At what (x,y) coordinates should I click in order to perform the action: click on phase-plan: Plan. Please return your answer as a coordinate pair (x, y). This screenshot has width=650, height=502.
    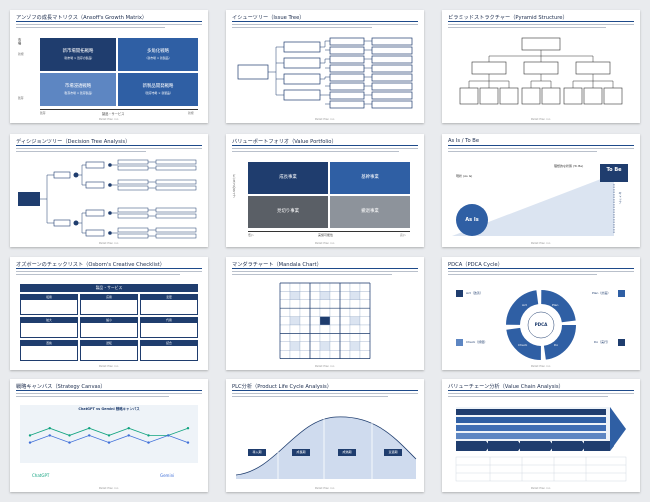
    Looking at the image, I should click on (555, 305).